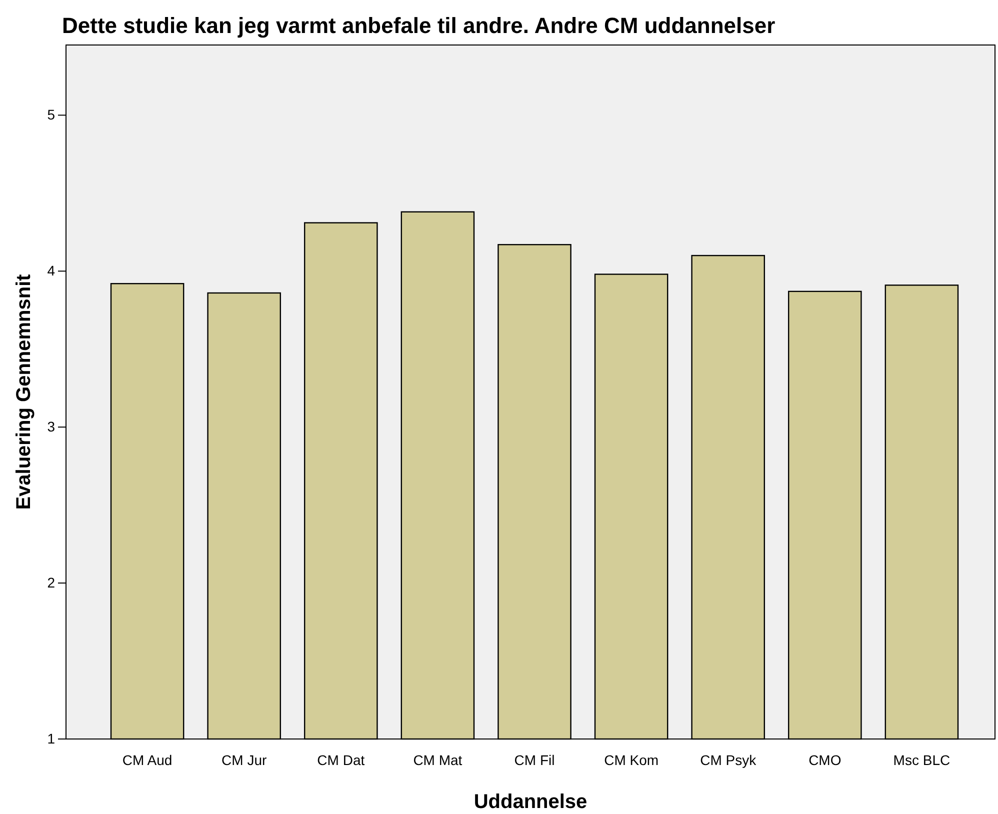 Image resolution: width=998 pixels, height=814 pixels. What do you see at coordinates (51, 114) in the screenshot?
I see `y-tick-label: 5` at bounding box center [51, 114].